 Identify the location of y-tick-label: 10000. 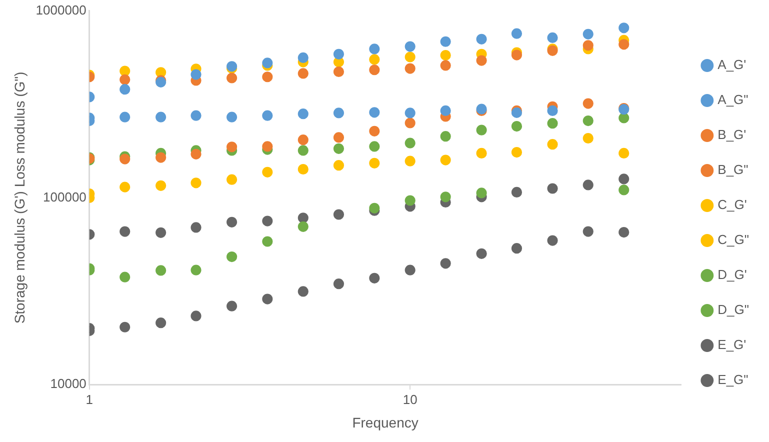
(68, 384).